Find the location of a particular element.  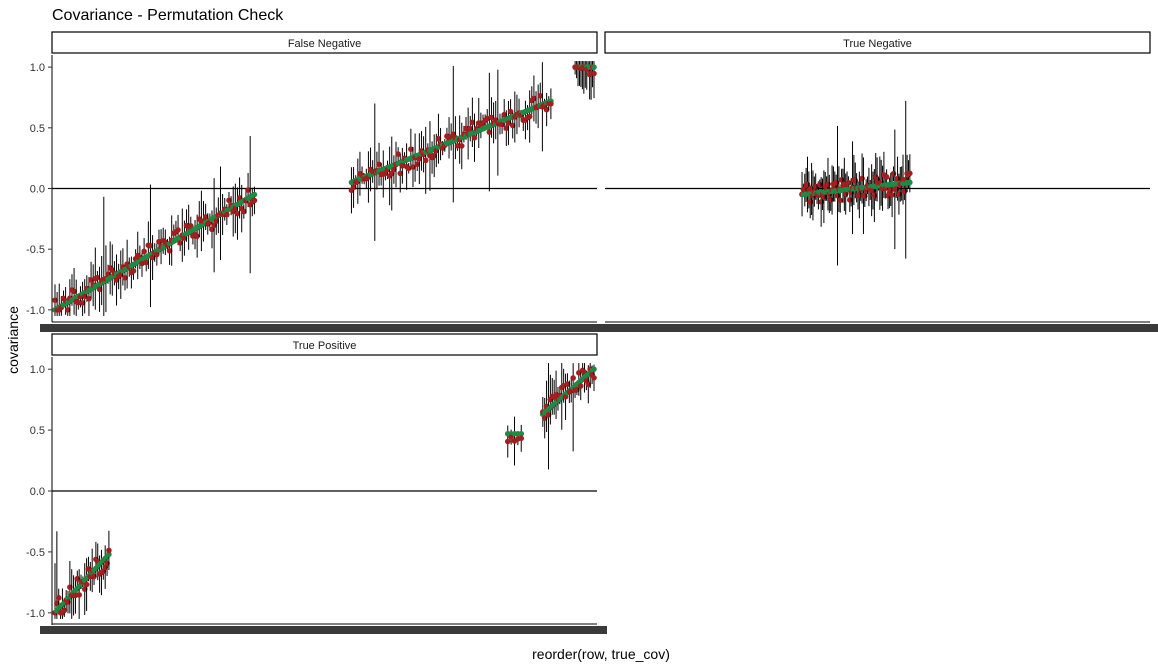

facet-strip-label: False Negative is located at coordinates (324, 44).